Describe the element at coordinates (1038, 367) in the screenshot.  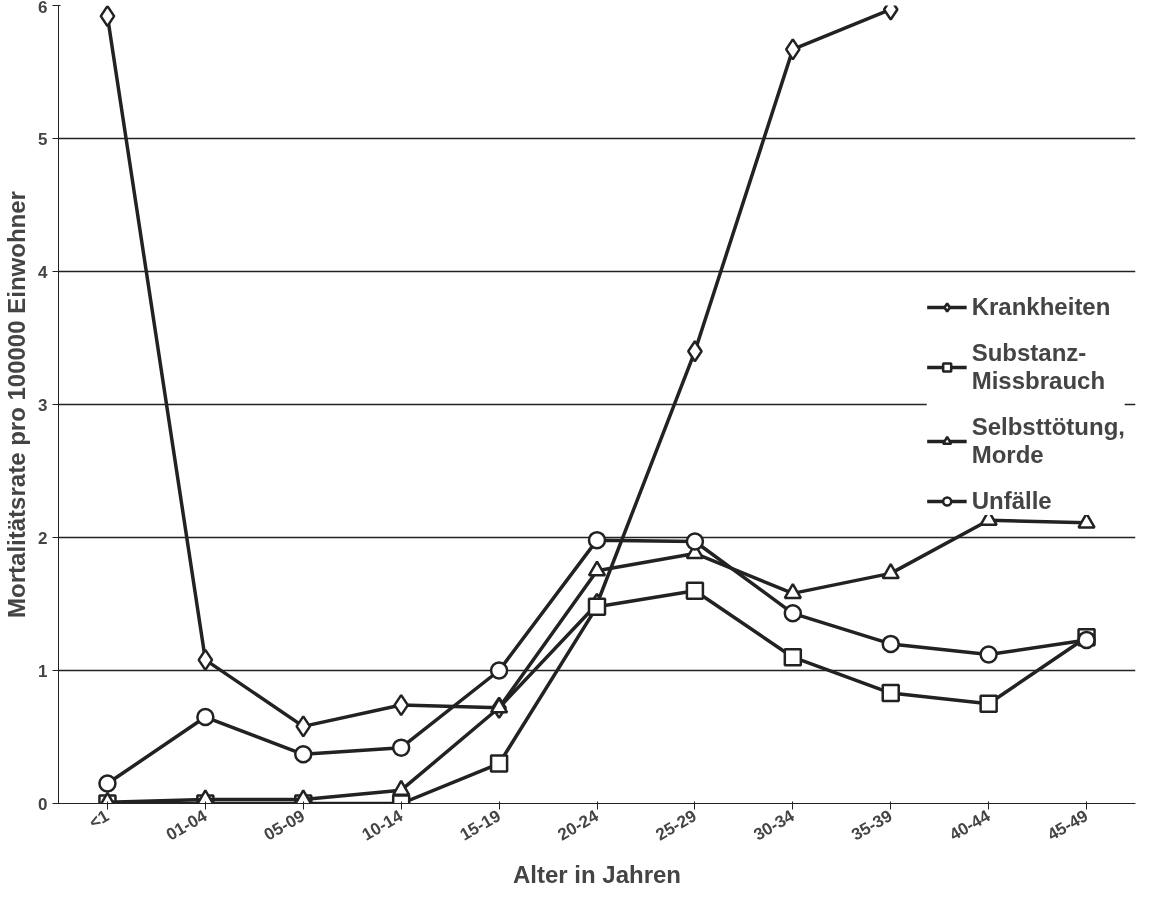
I see `legend-label: Substanz- Missbrauch` at that location.